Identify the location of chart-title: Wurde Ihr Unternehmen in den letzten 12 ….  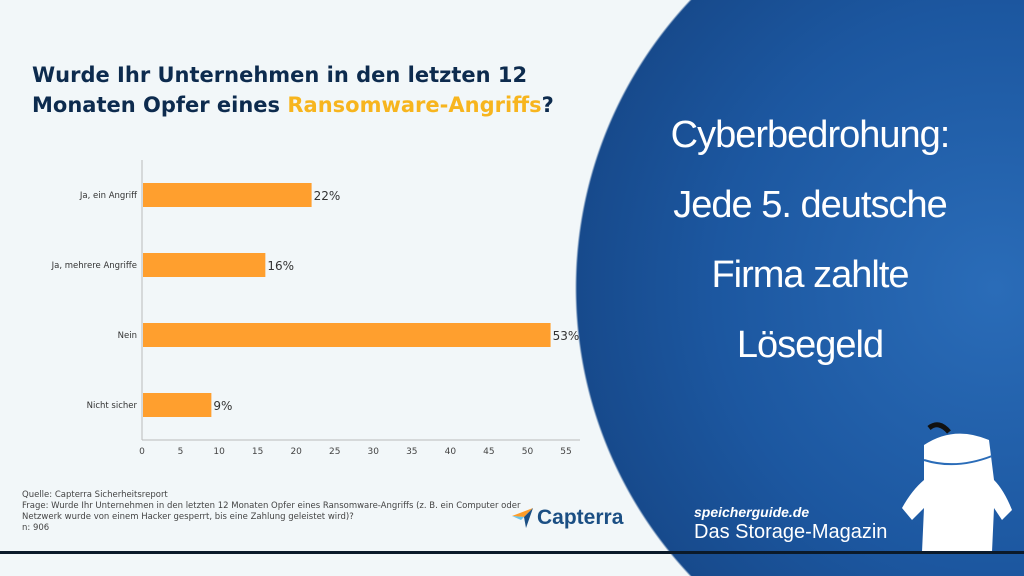
(293, 90).